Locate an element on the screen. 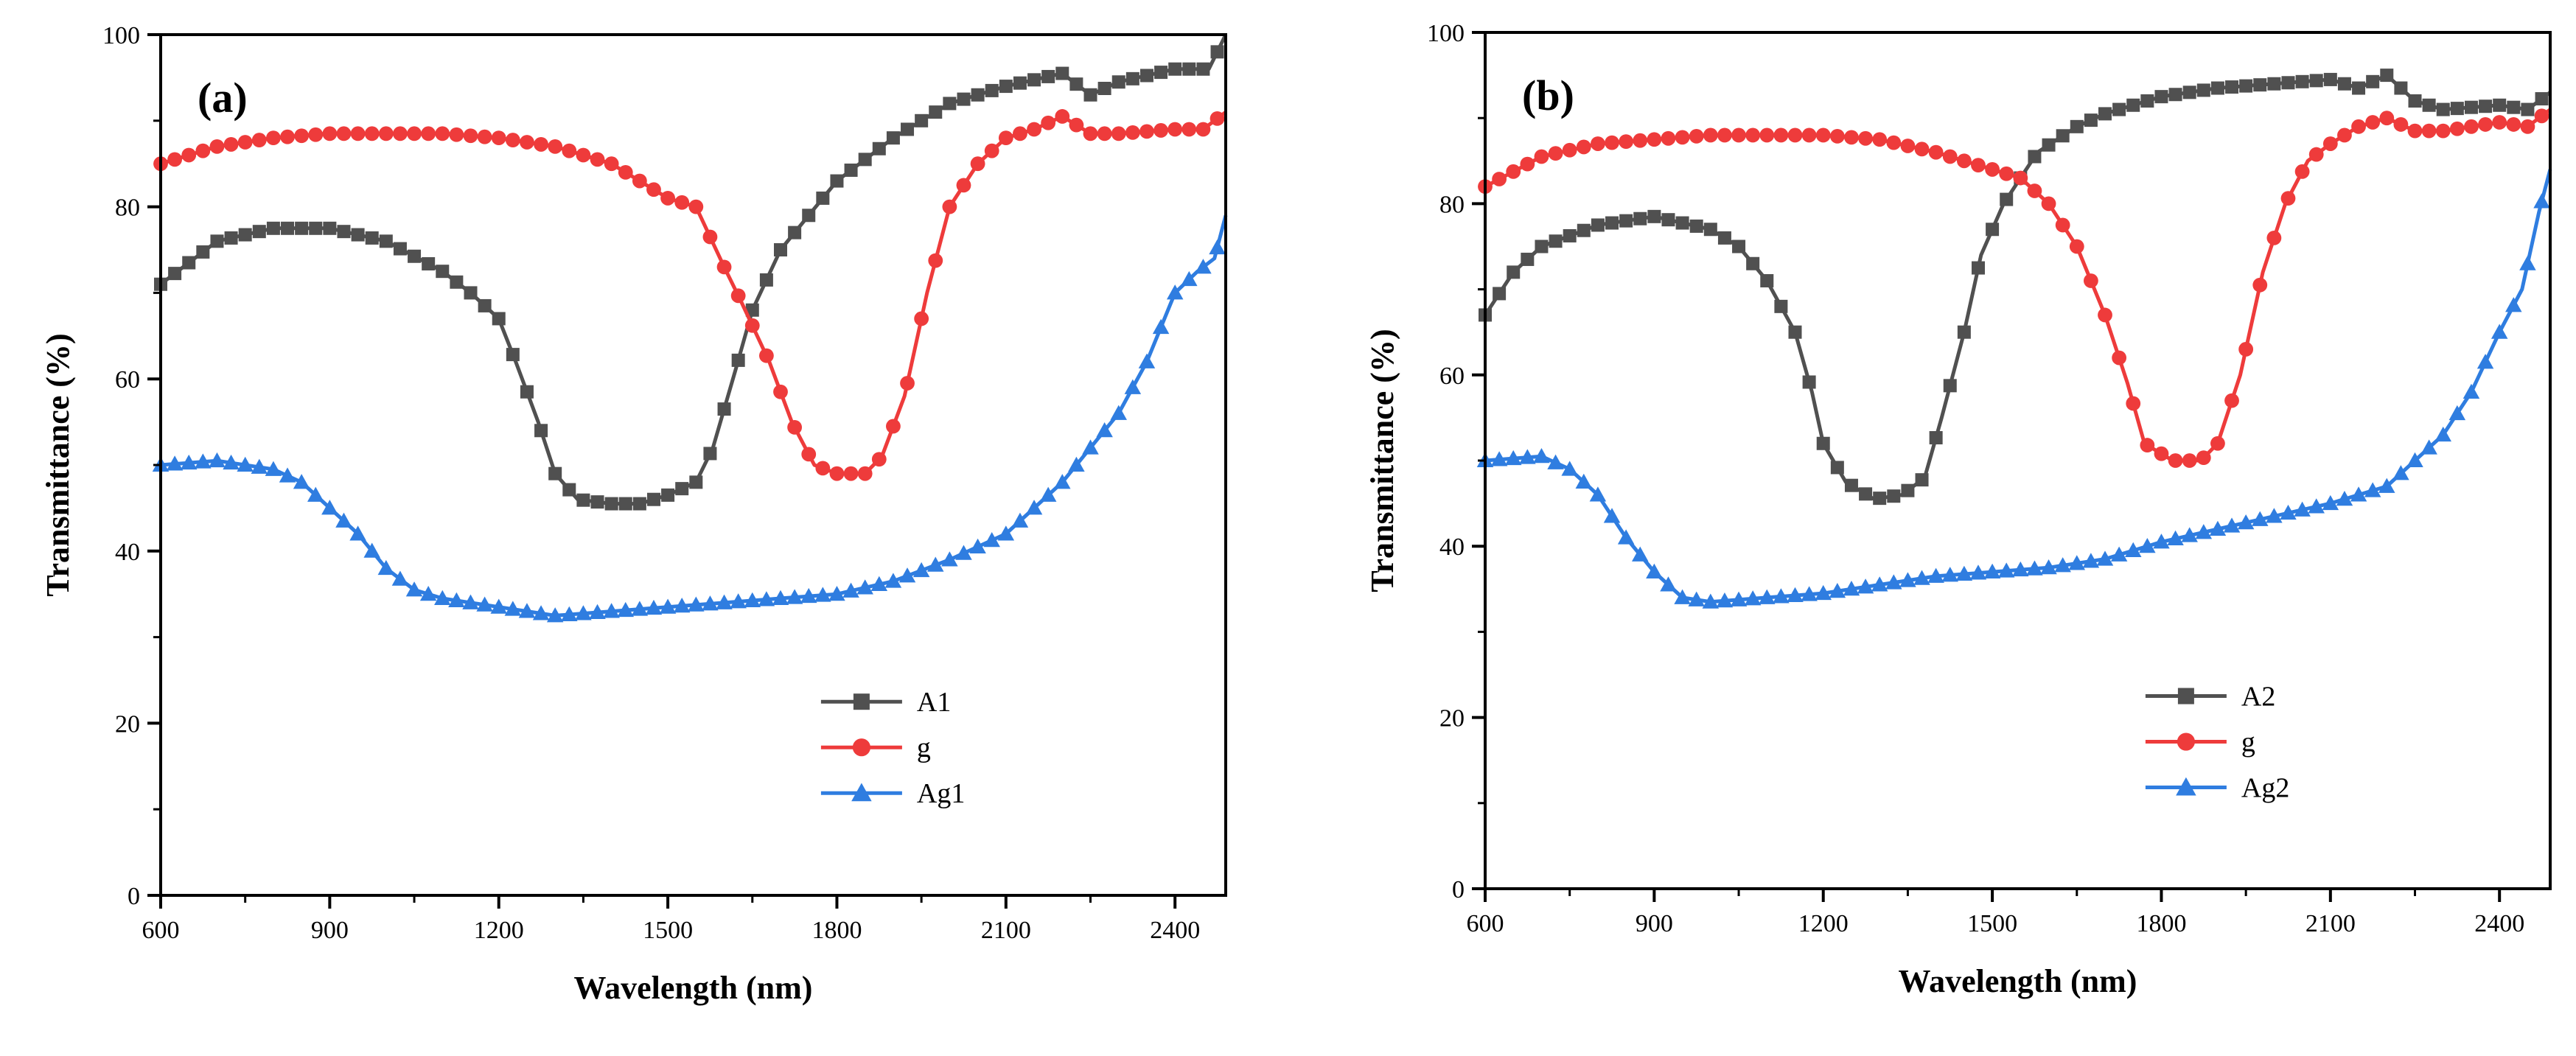 The image size is (2576, 1056). y-tick-label: 60 is located at coordinates (127, 380).